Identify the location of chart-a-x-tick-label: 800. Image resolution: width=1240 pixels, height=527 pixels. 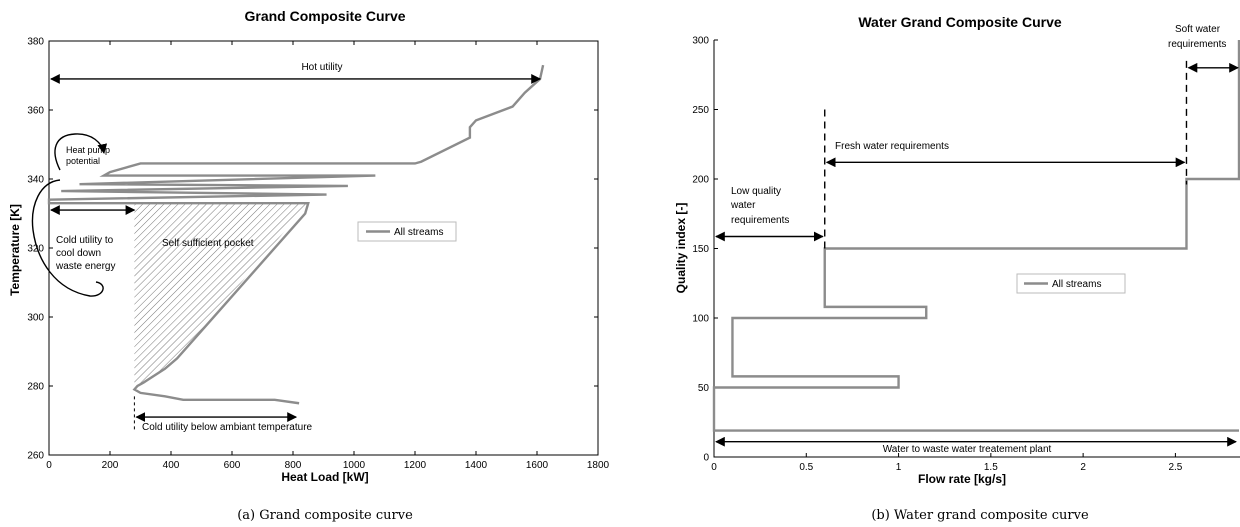
(293, 465).